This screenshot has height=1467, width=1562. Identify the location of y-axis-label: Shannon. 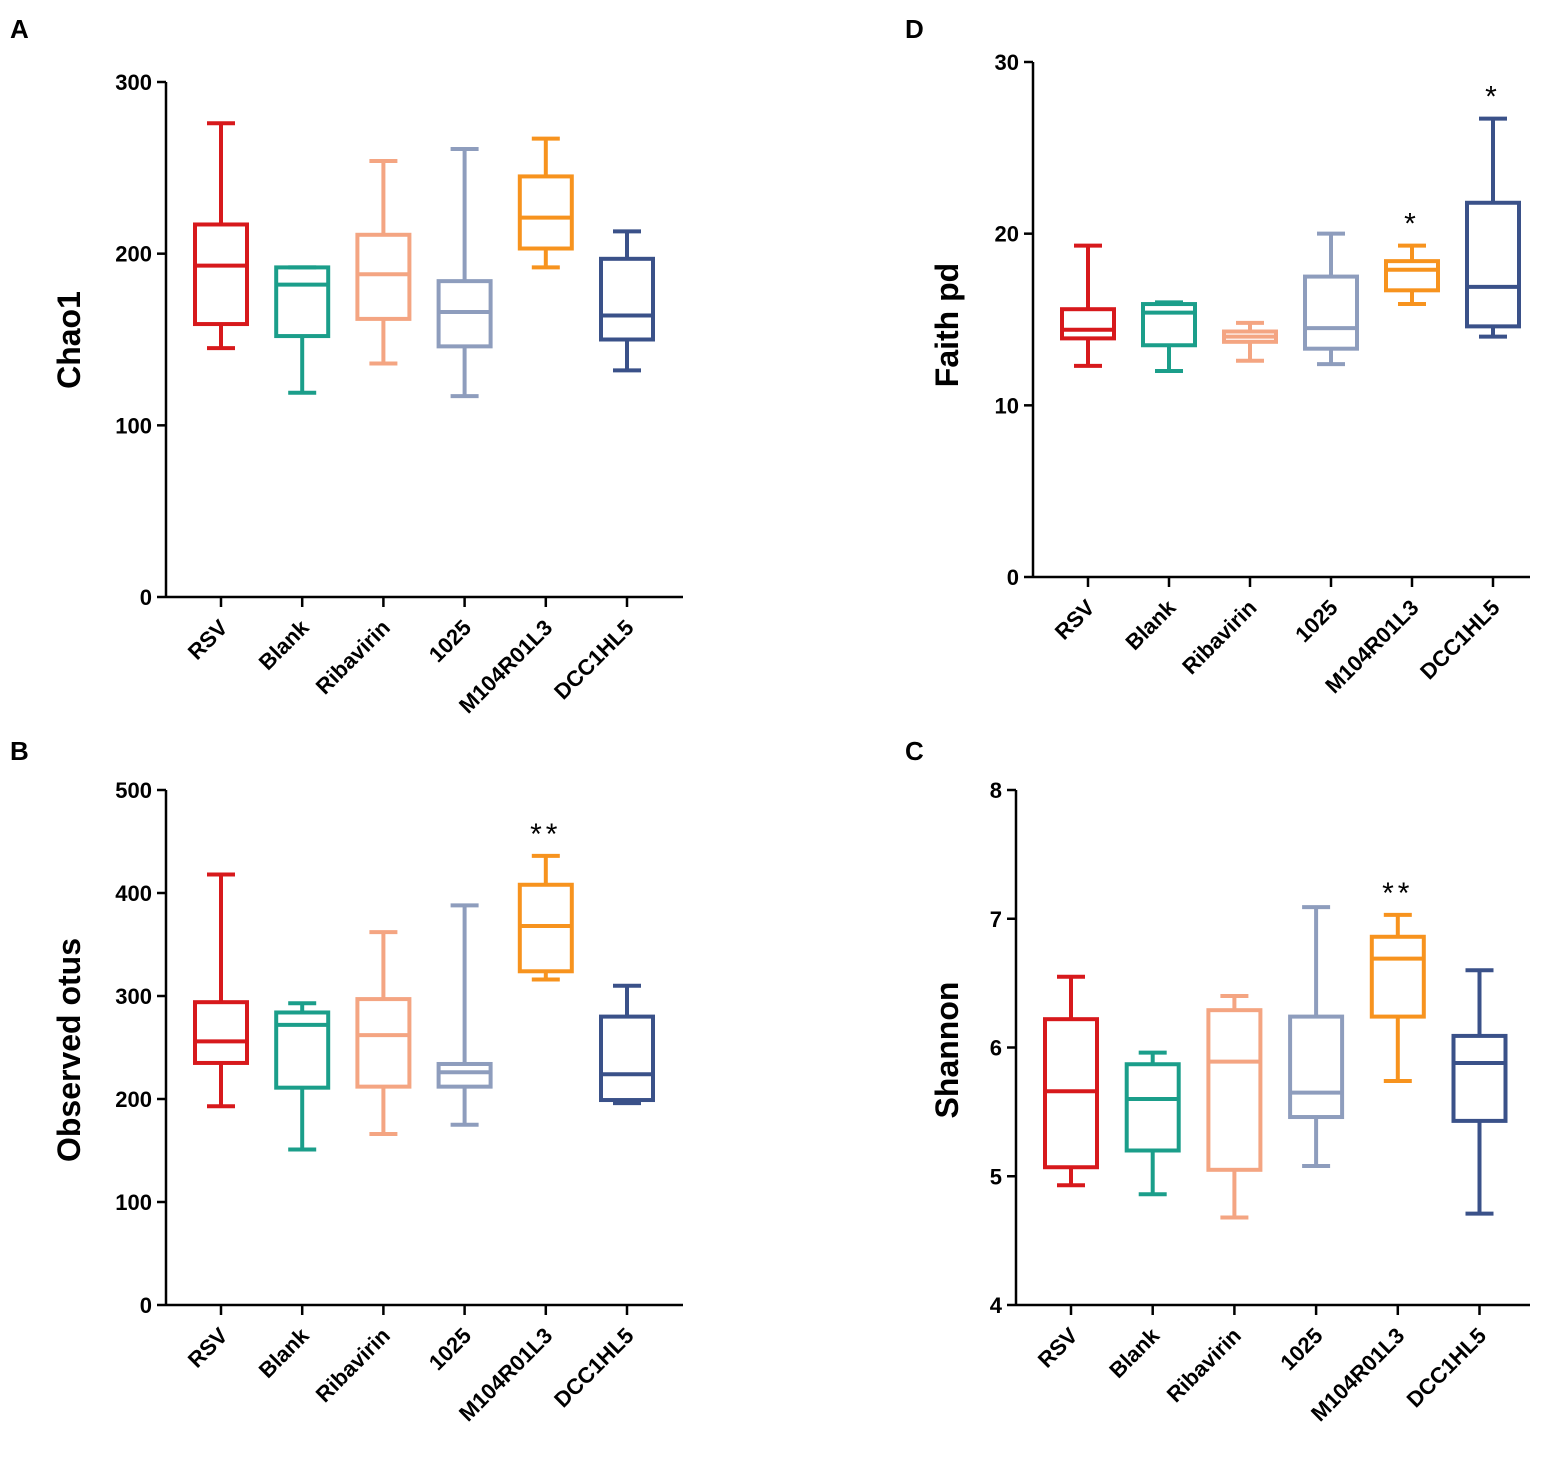
(947, 1050).